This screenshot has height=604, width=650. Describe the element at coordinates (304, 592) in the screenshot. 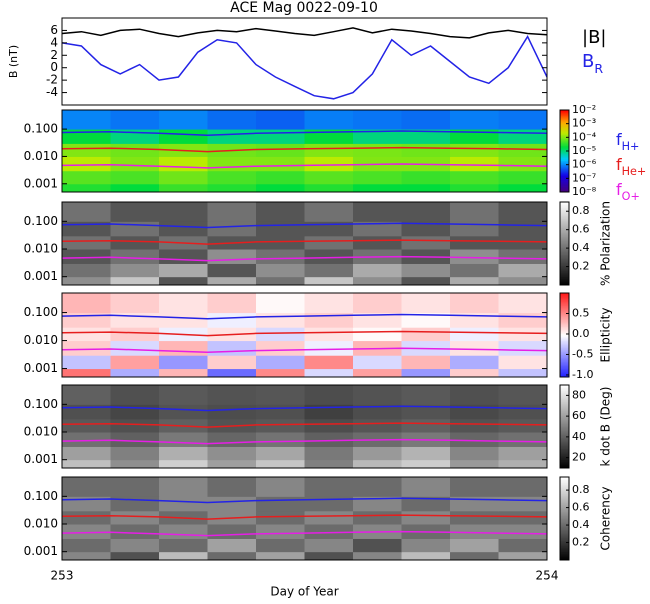

I see `x-axis-label: Day of Year` at that location.